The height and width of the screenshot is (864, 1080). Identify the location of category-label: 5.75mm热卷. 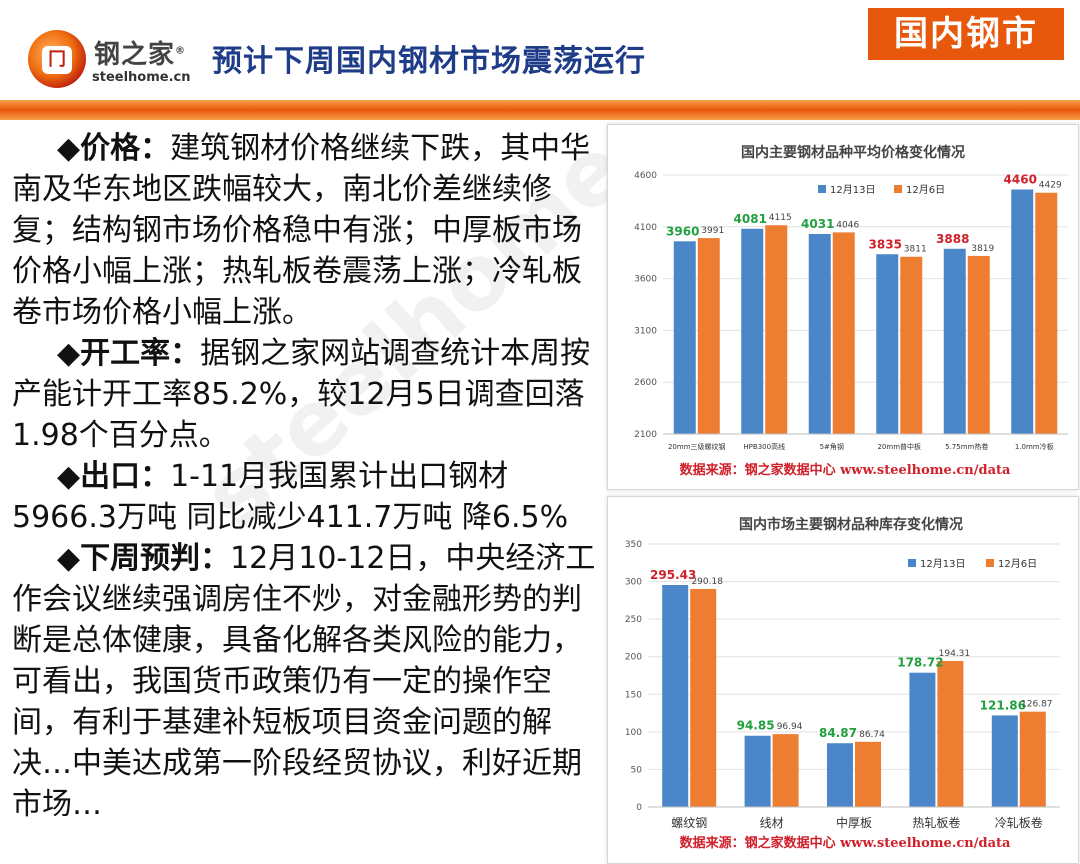
(966, 446).